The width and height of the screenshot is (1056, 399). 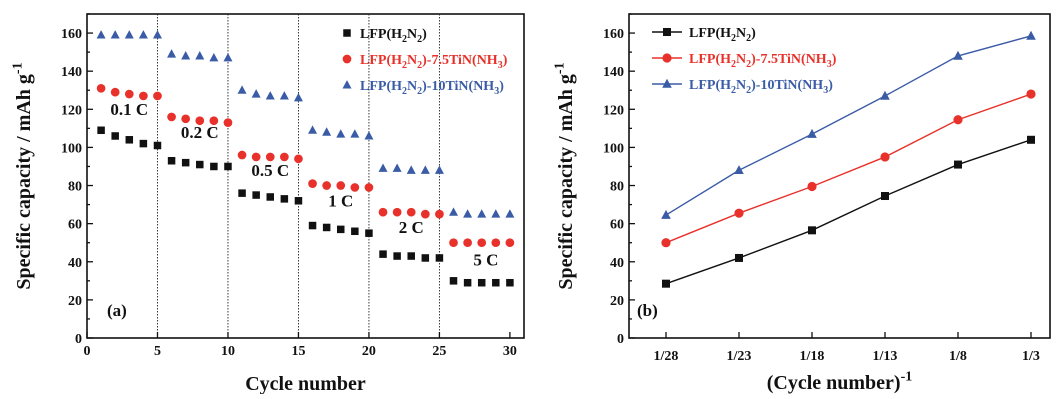 What do you see at coordinates (75, 187) in the screenshot?
I see `y-tick-label-a: 80` at bounding box center [75, 187].